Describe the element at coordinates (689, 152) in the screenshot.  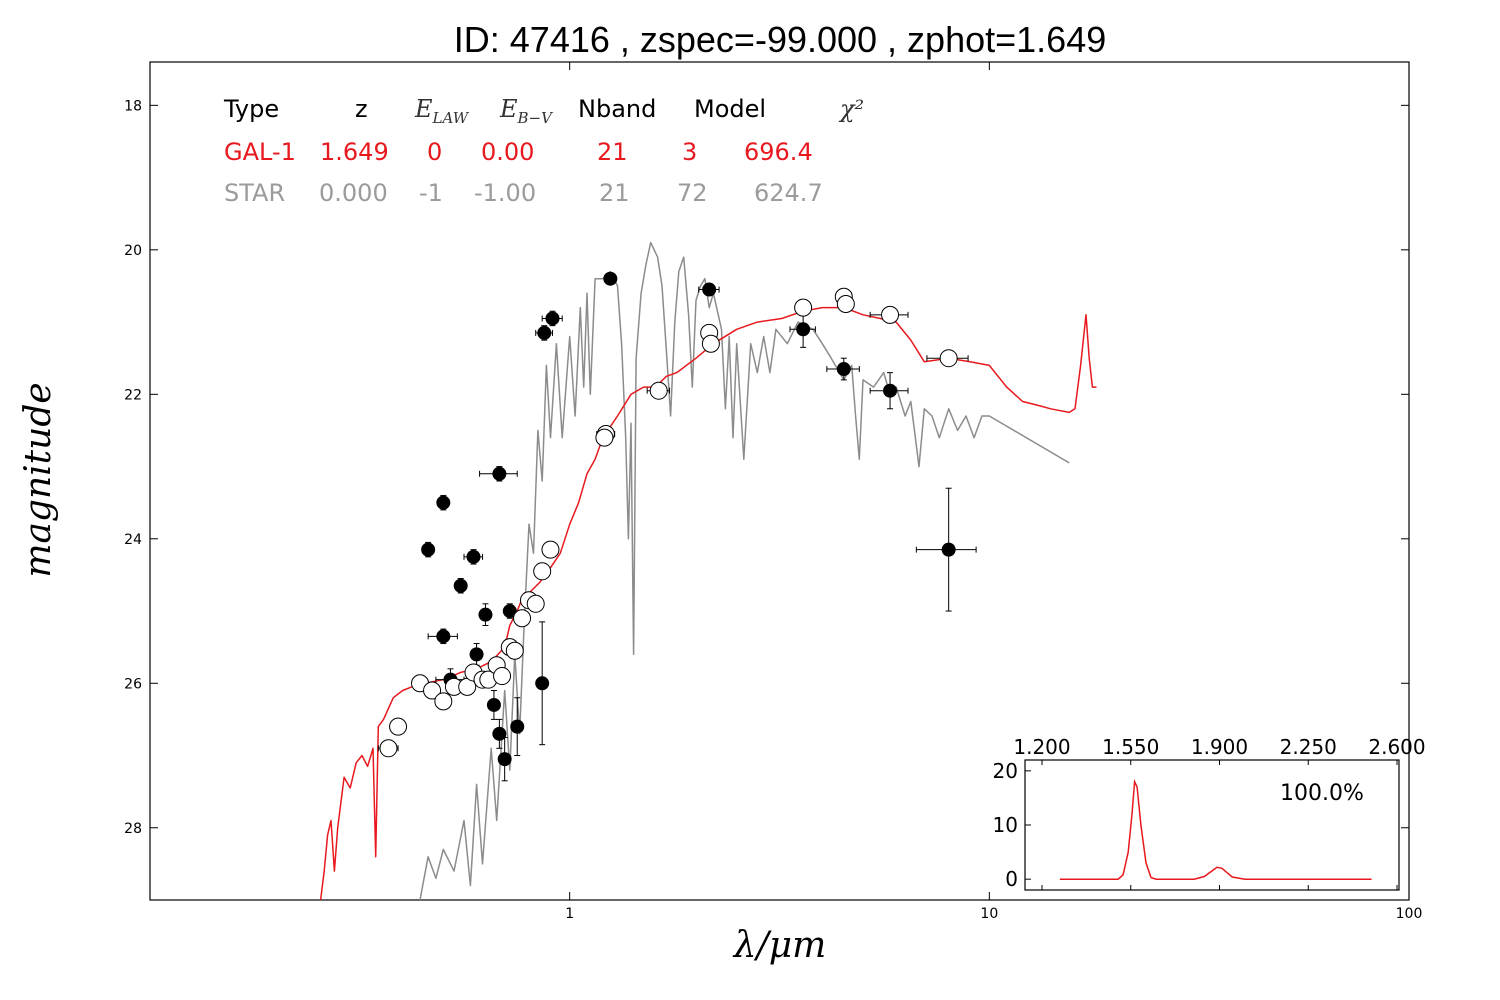
I see `gal-model: 3` at that location.